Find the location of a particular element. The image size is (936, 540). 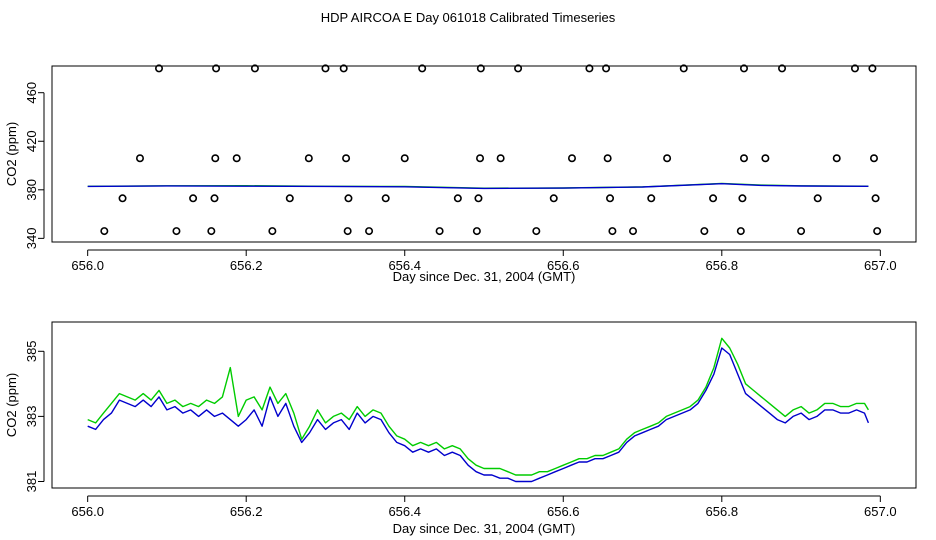

y-axis-bottom: 381 383 385 is located at coordinates (34, 416).